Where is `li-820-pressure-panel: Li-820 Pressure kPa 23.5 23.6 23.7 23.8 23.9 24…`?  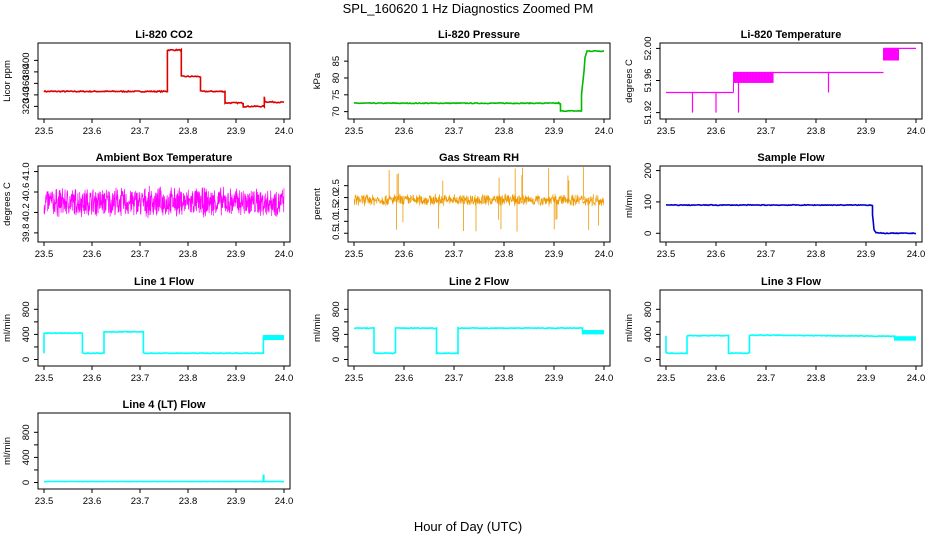
li-820-pressure-panel: Li-820 Pressure kPa 23.5 23.6 23.7 23.8 23.9 24… is located at coordinates (462, 83).